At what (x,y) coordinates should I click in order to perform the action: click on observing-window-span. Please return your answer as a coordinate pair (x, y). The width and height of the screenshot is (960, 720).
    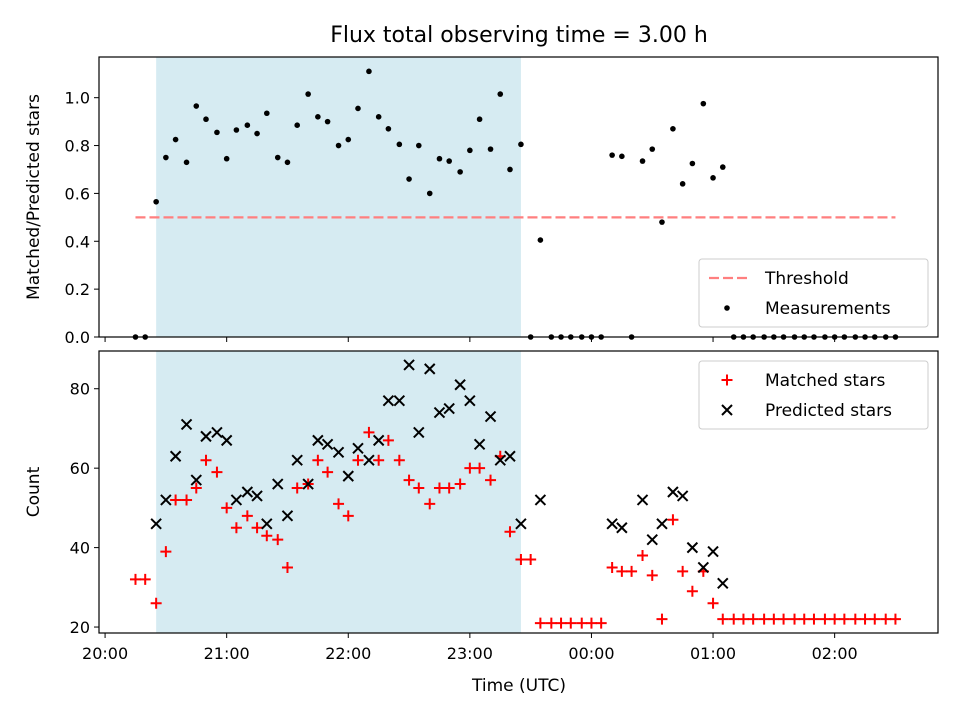
    Looking at the image, I should click on (338, 492).